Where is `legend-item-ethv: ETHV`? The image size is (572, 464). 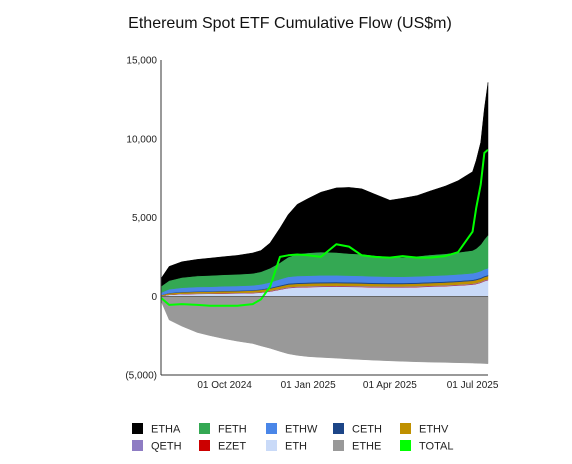
legend-item-ethv: ETHV is located at coordinates (424, 429).